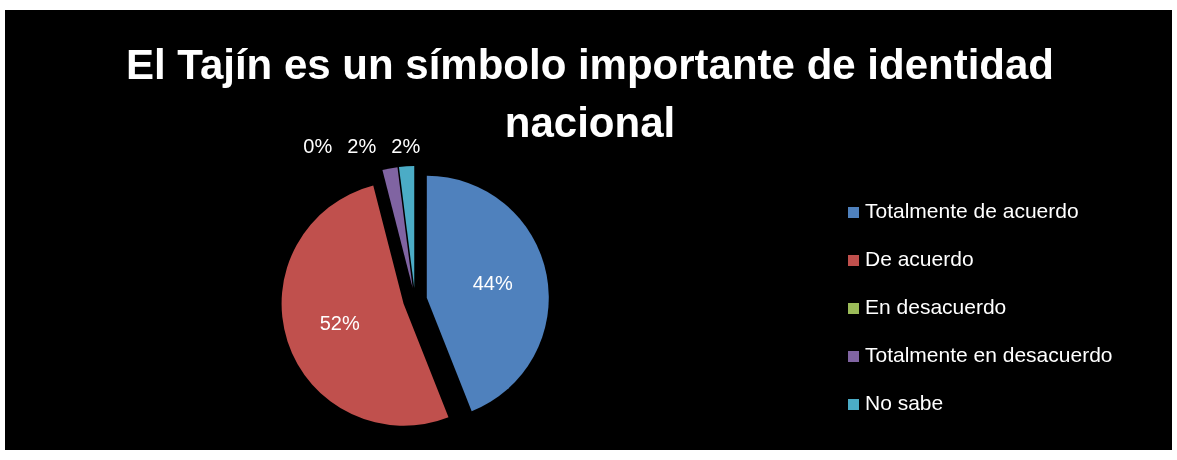 Image resolution: width=1177 pixels, height=460 pixels. What do you see at coordinates (904, 402) in the screenshot?
I see `legend-label: No sabe` at bounding box center [904, 402].